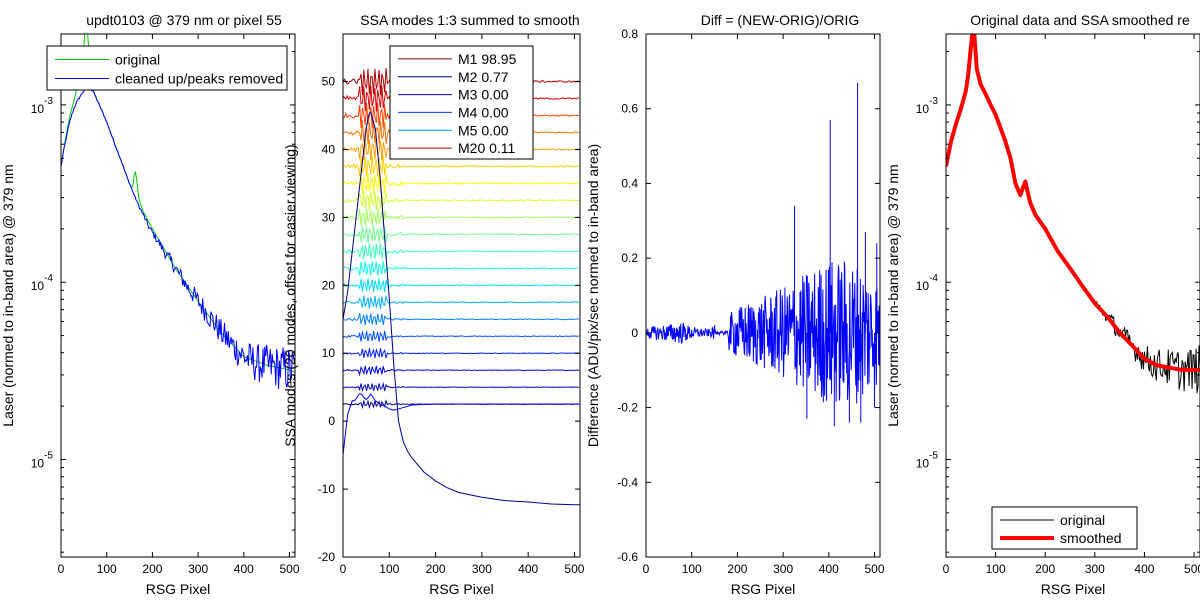 Image resolution: width=1200 pixels, height=600 pixels. Describe the element at coordinates (1073, 203) in the screenshot. I see `series-line-smoothed` at that location.